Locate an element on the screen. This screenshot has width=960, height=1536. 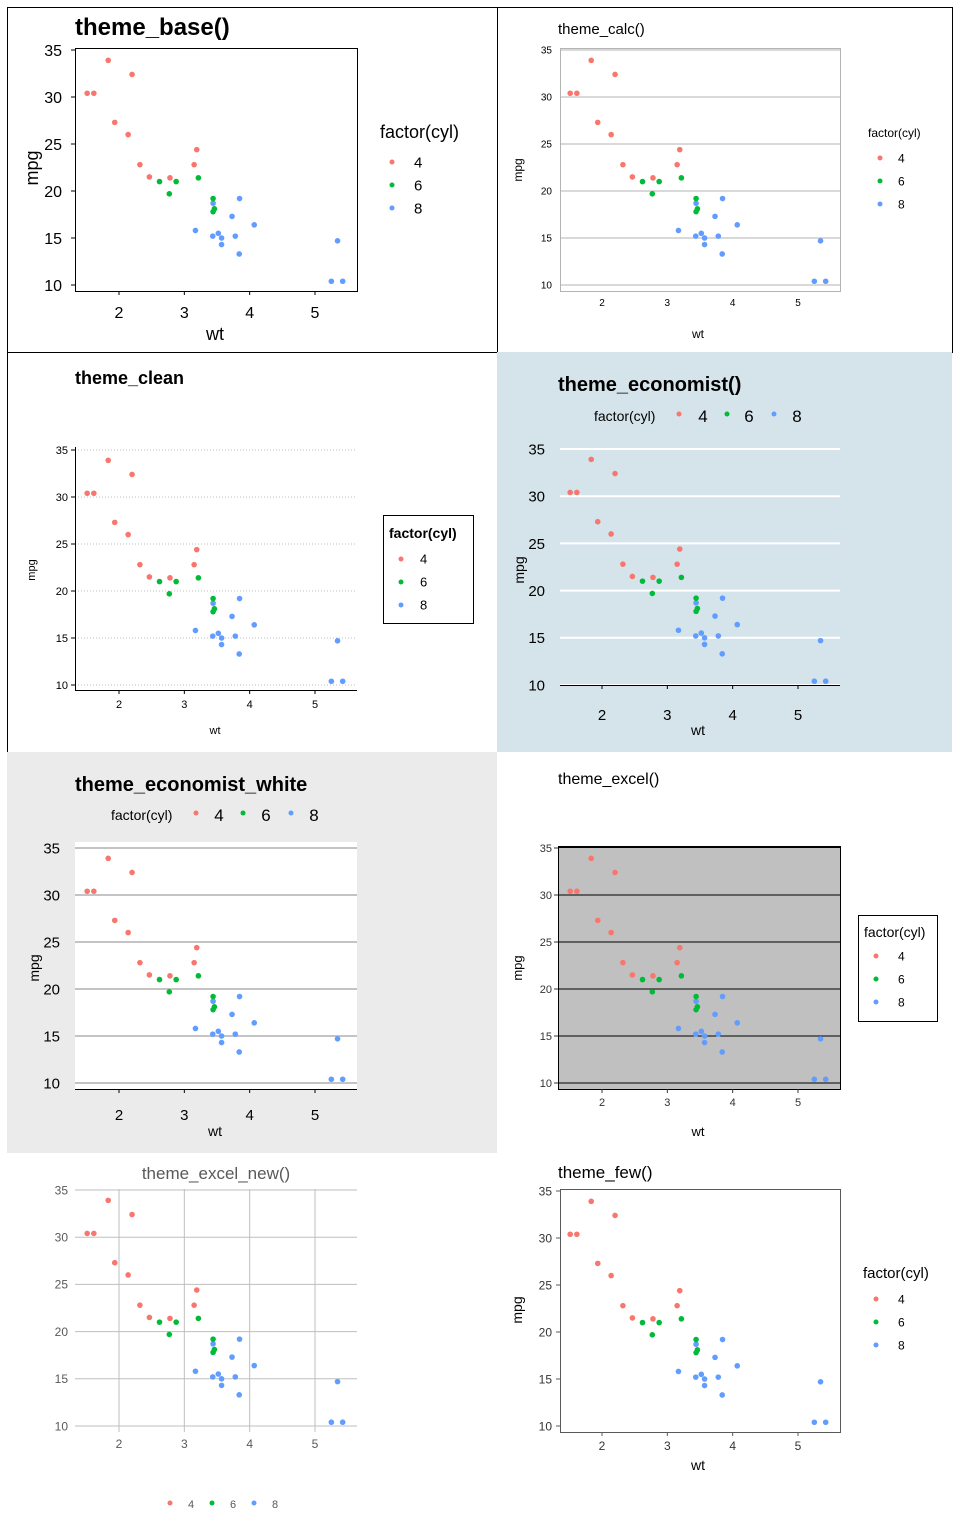
y-tick-label: 35 is located at coordinates (546, 849).